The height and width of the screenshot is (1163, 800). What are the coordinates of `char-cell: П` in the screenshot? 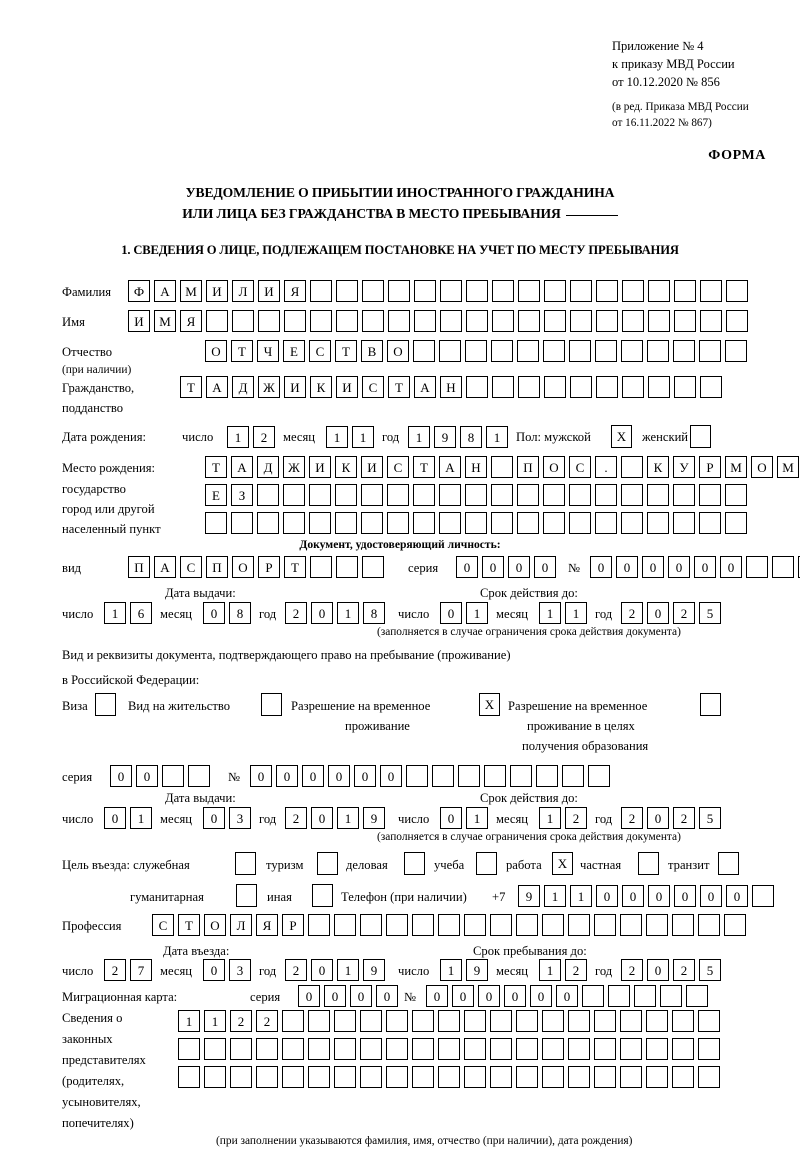 It's located at (139, 567).